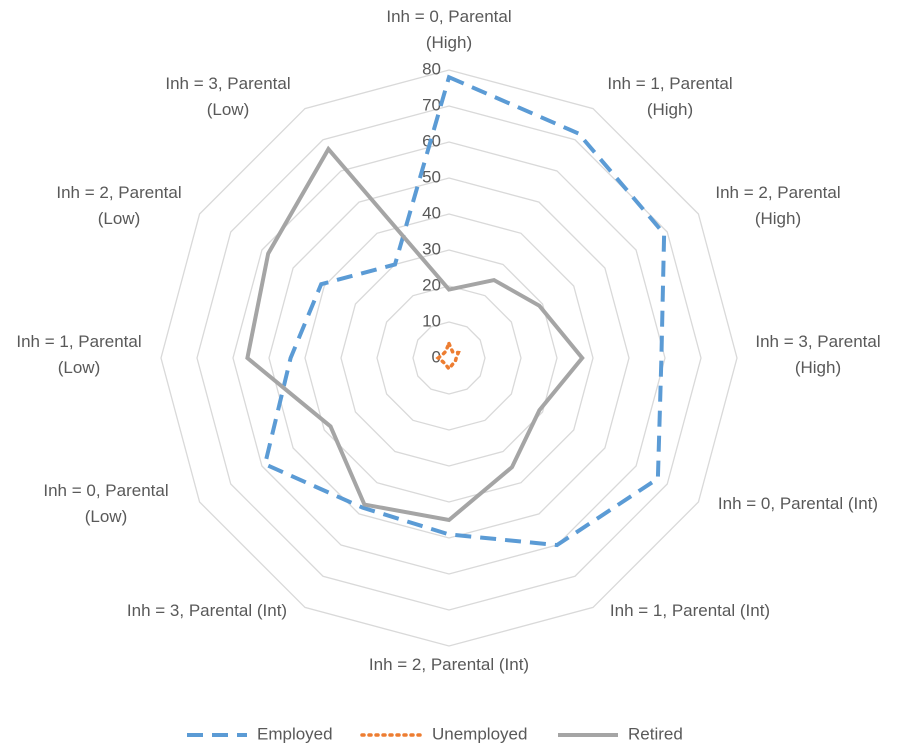 This screenshot has width=897, height=748. What do you see at coordinates (690, 610) in the screenshot?
I see `category-label: Inh = 1, Parental (Int)` at bounding box center [690, 610].